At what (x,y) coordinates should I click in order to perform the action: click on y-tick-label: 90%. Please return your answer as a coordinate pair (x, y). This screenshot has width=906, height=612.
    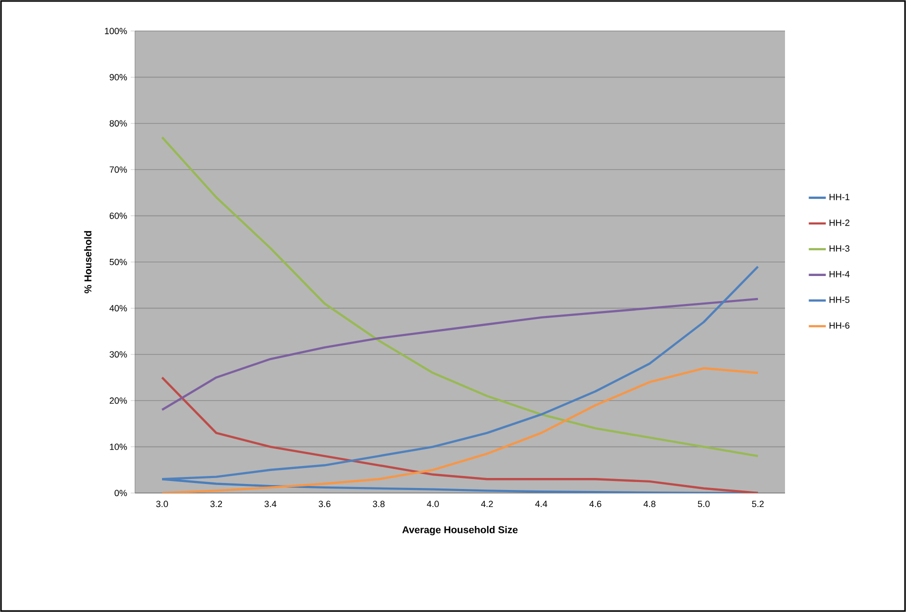
    Looking at the image, I should click on (118, 77).